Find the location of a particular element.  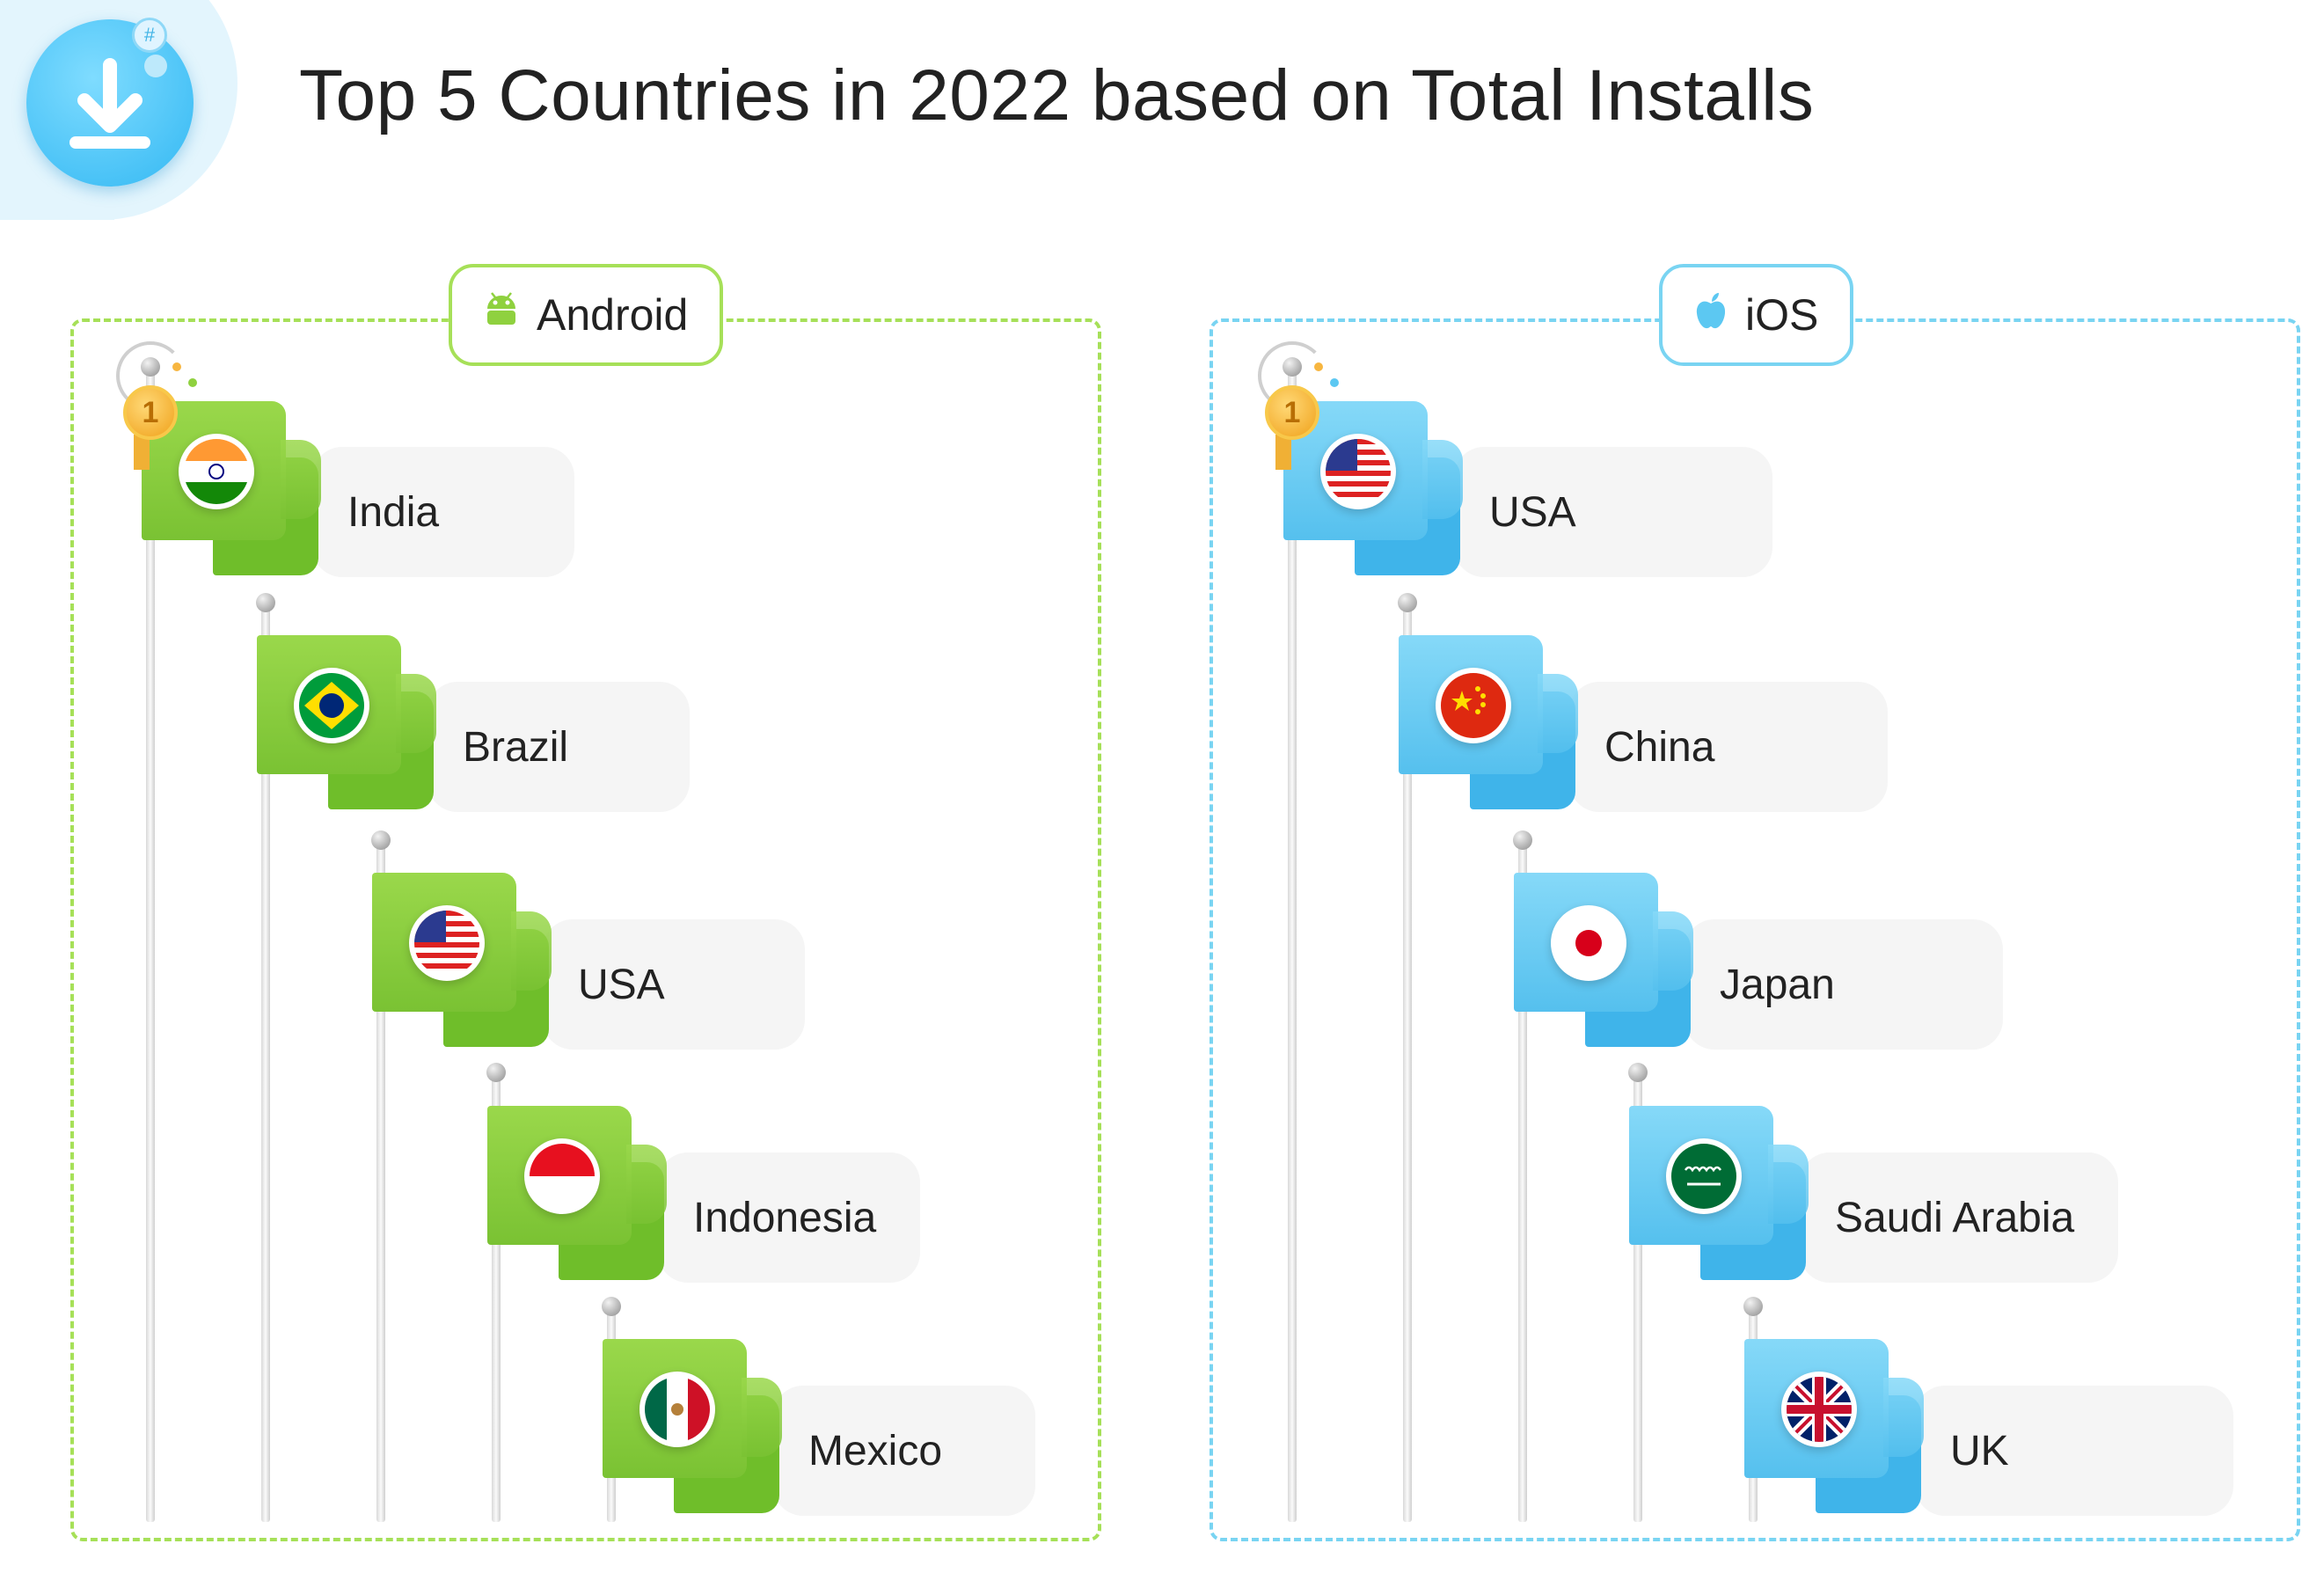

mexico-flag-icon is located at coordinates (677, 1409).